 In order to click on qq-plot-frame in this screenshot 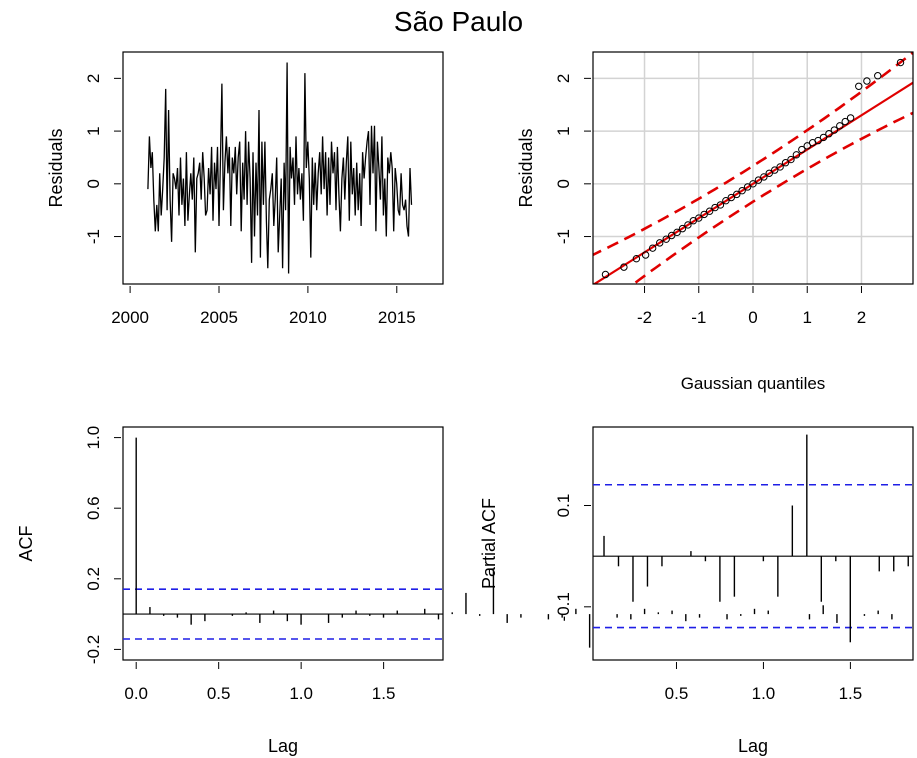, I will do `click(753, 168)`.